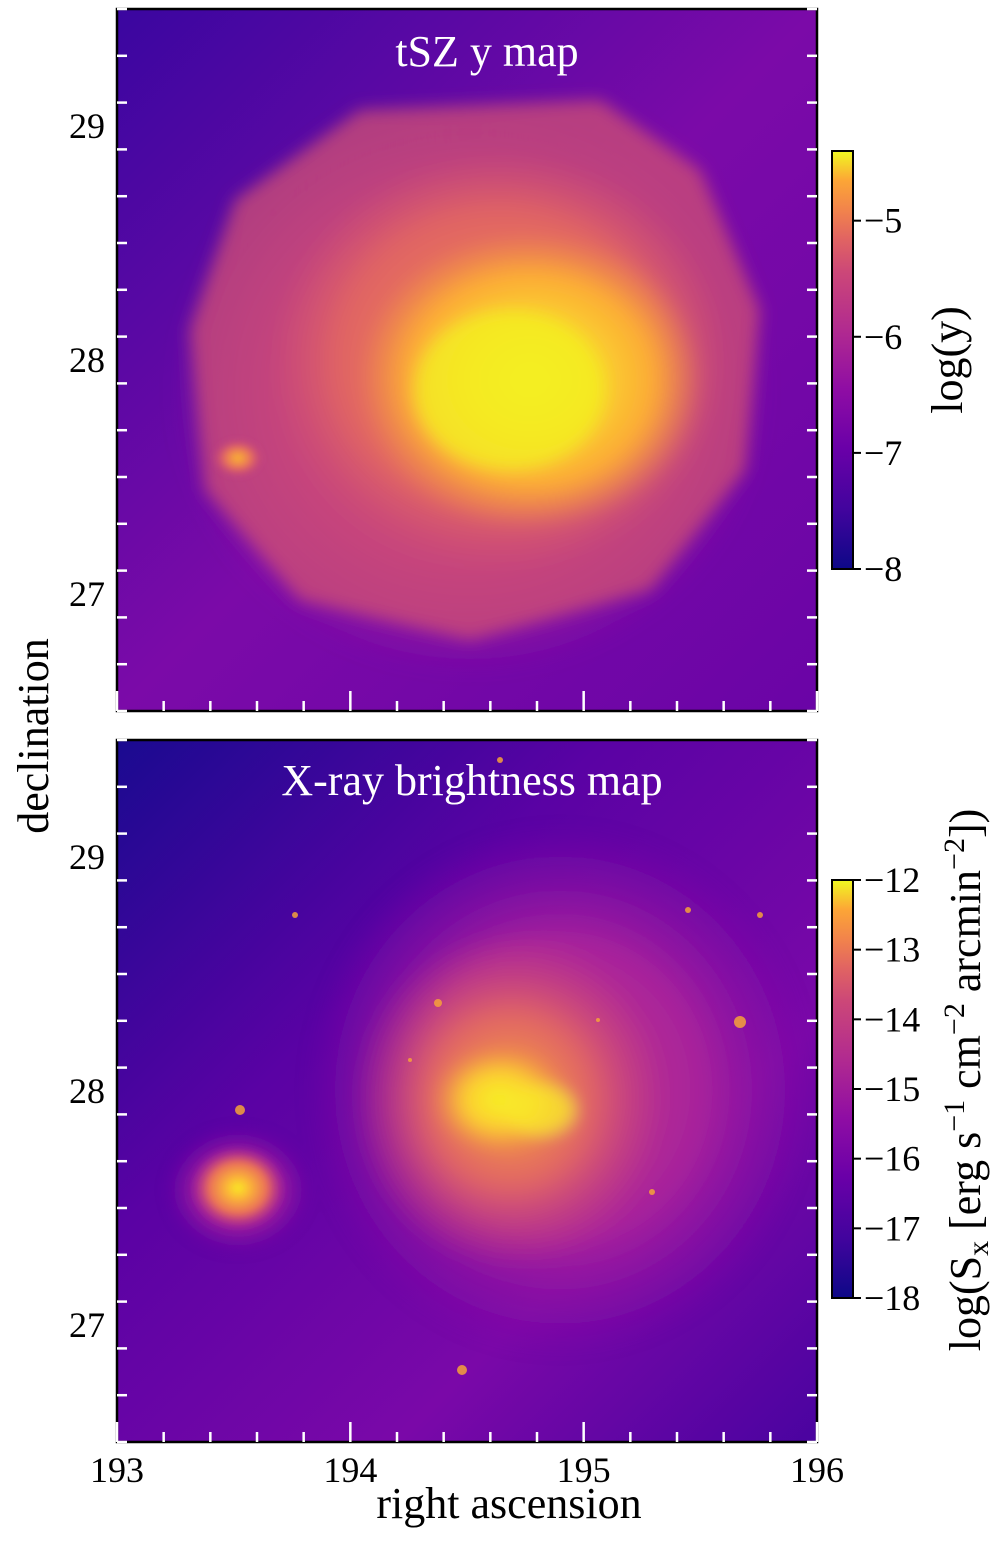 Image resolution: width=1001 pixels, height=1557 pixels. Describe the element at coordinates (877, 395) in the screenshot. I see `tsz-colorbar-ticks: −8 −7 −6 −5` at that location.